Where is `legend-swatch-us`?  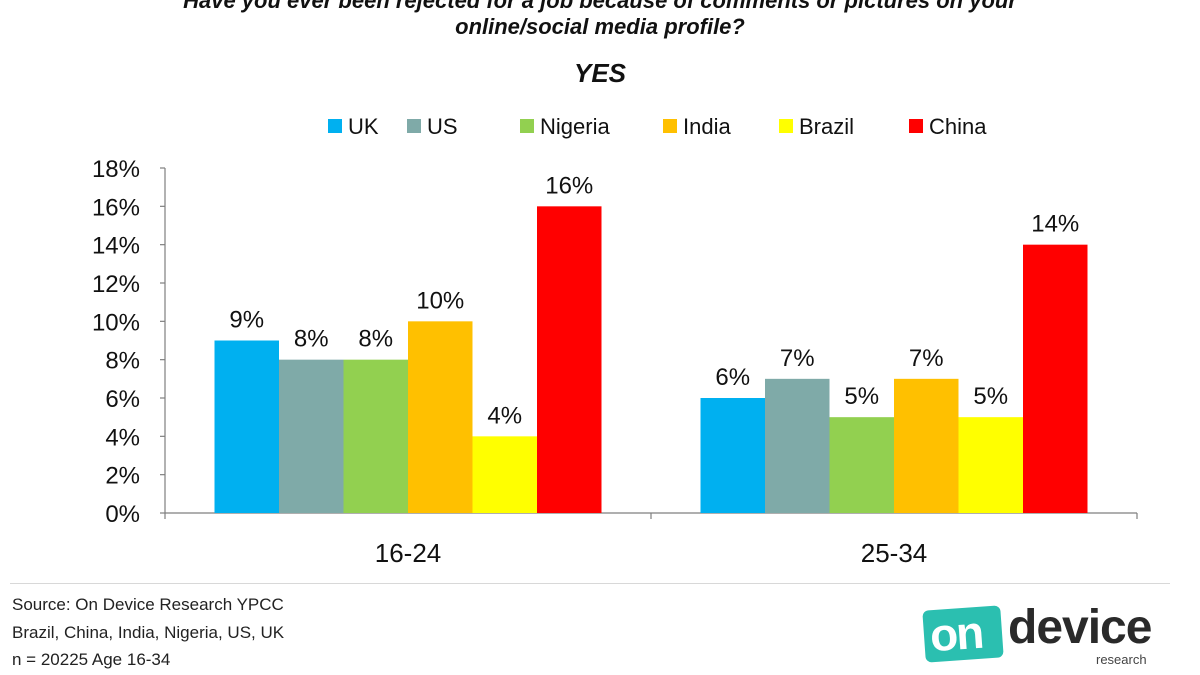
legend-swatch-us is located at coordinates (414, 126).